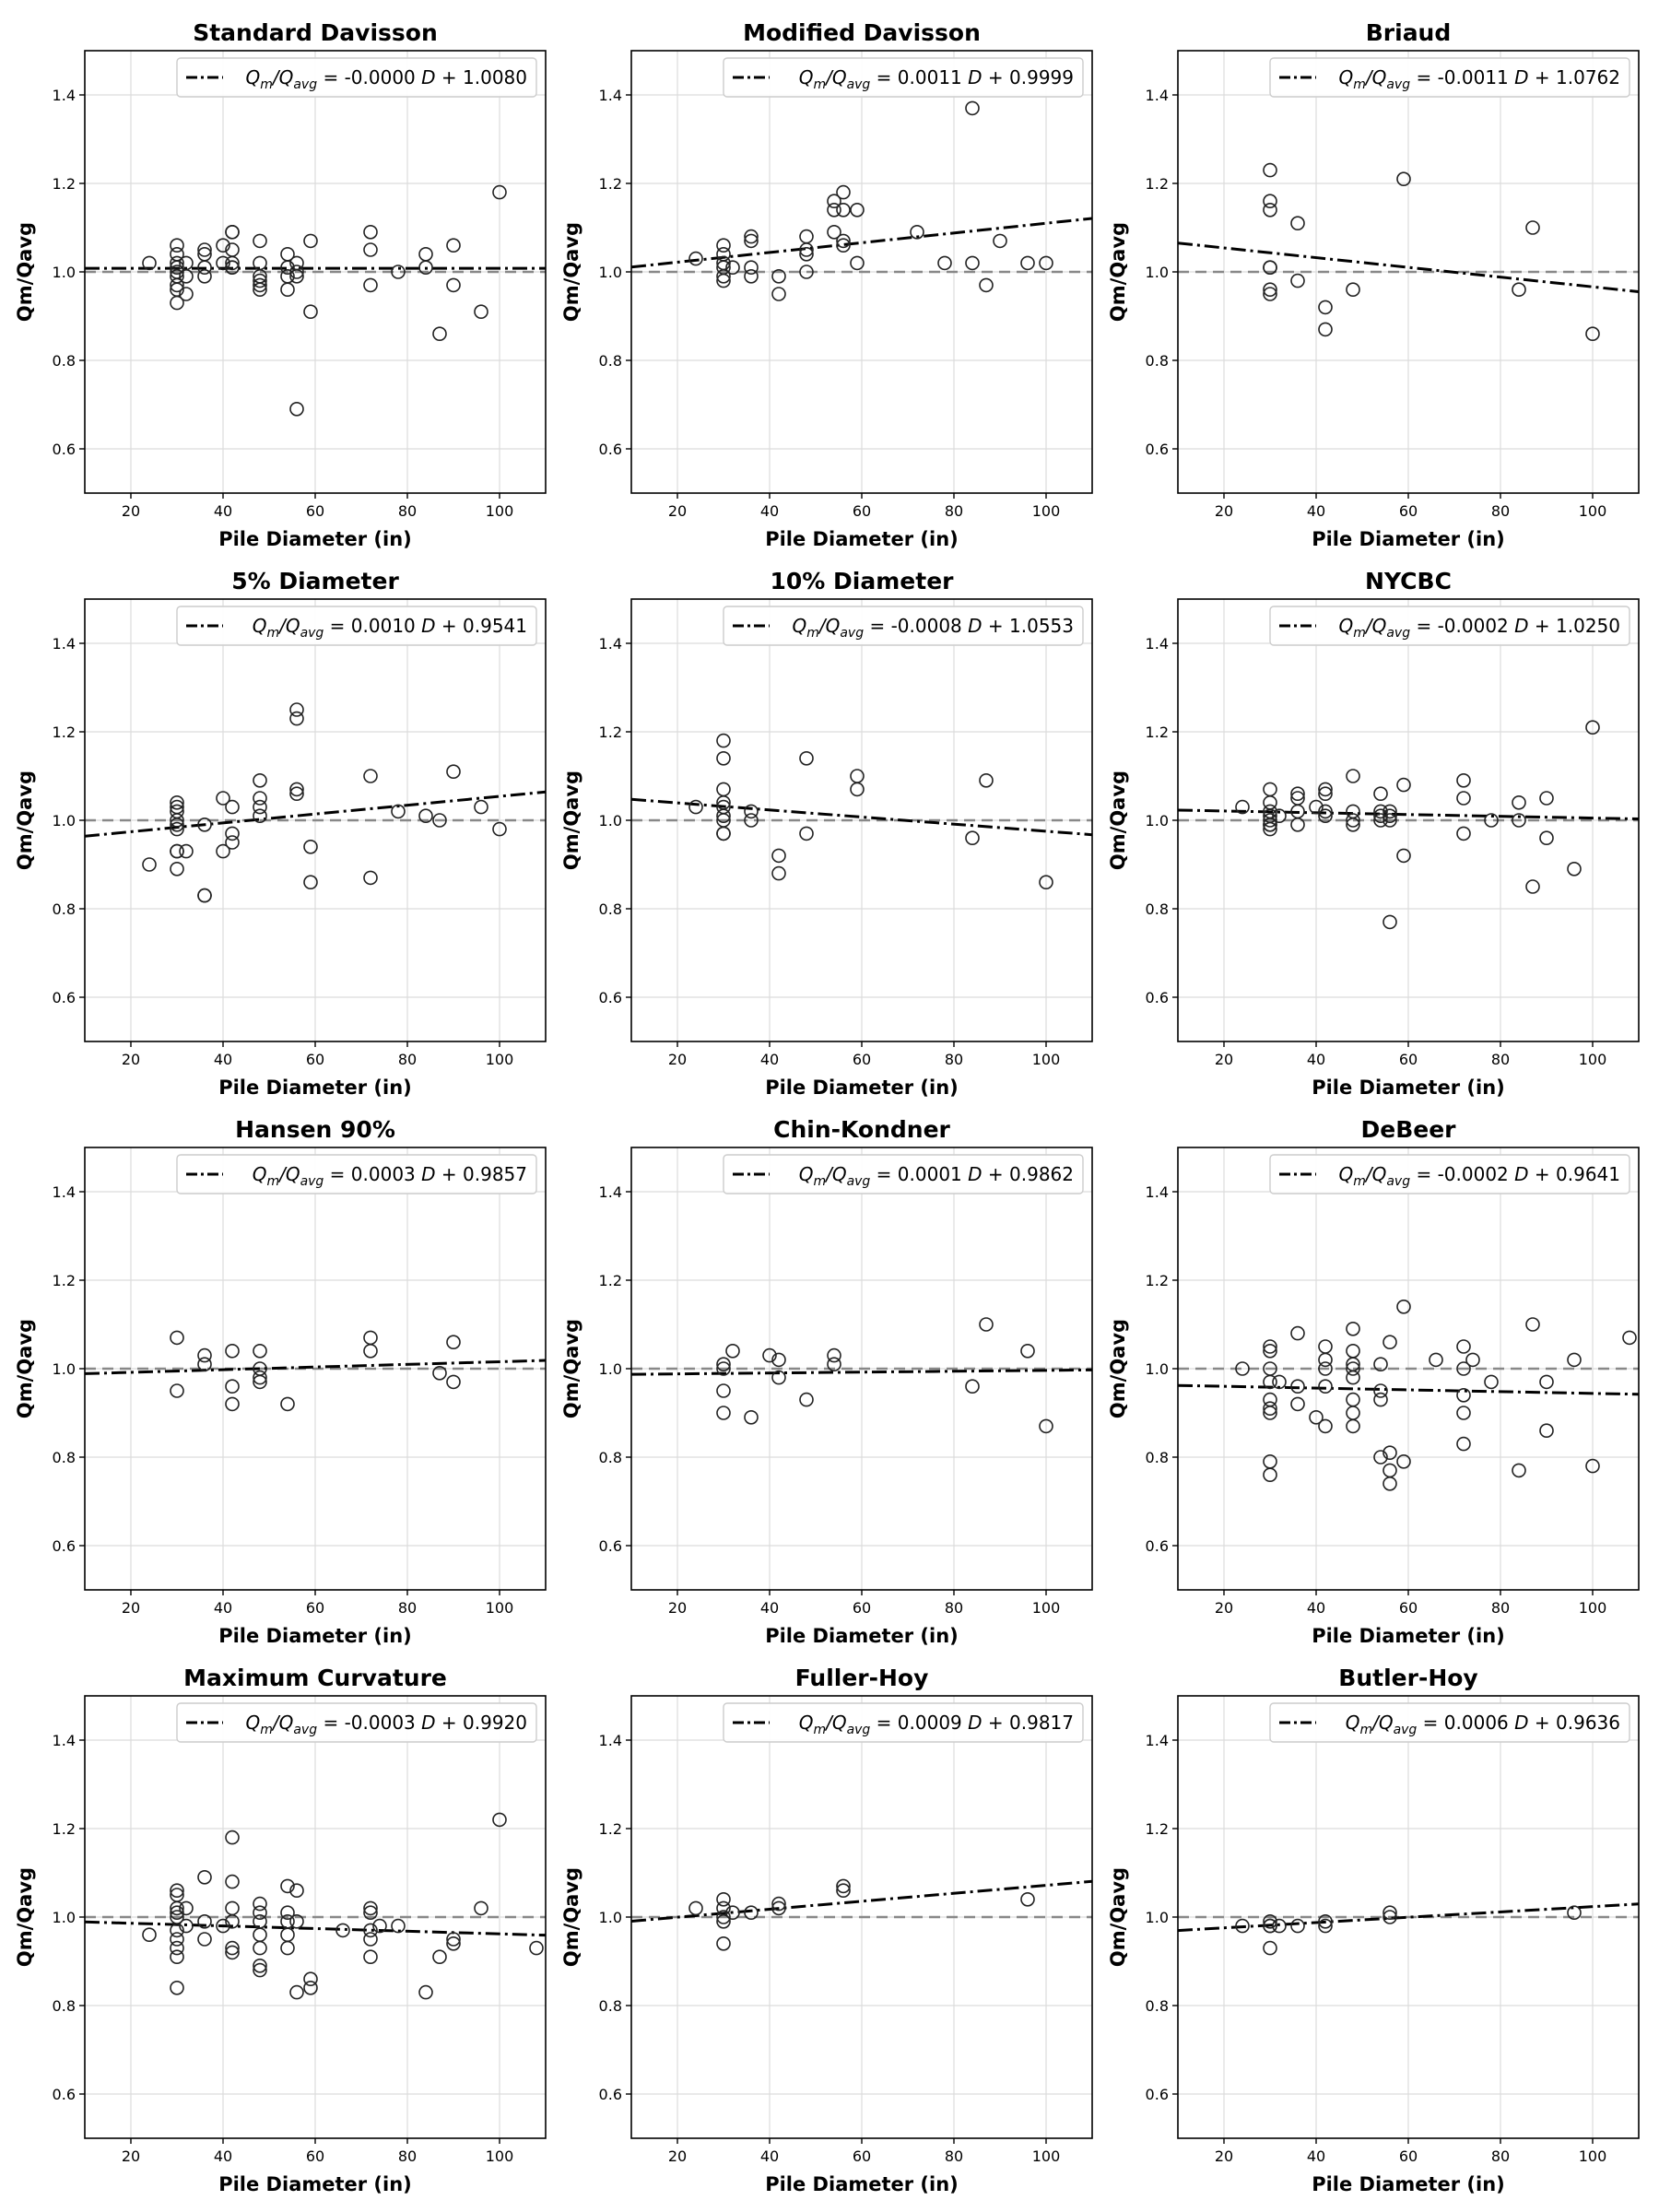  What do you see at coordinates (1479, 628) in the screenshot?
I see `legend-label: Qm/Qavg = -0.0002 D + 1.0250` at bounding box center [1479, 628].